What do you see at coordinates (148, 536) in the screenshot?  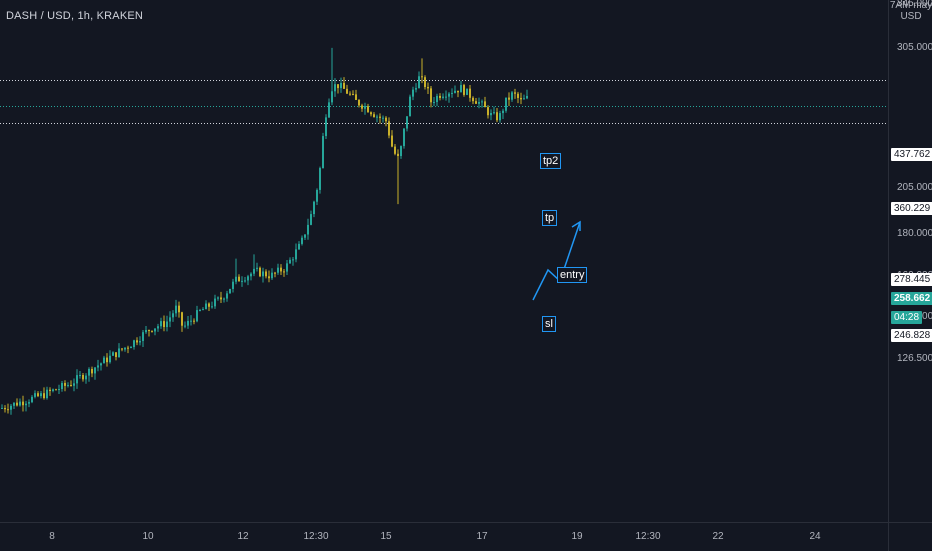 I see `time-tick: 10` at bounding box center [148, 536].